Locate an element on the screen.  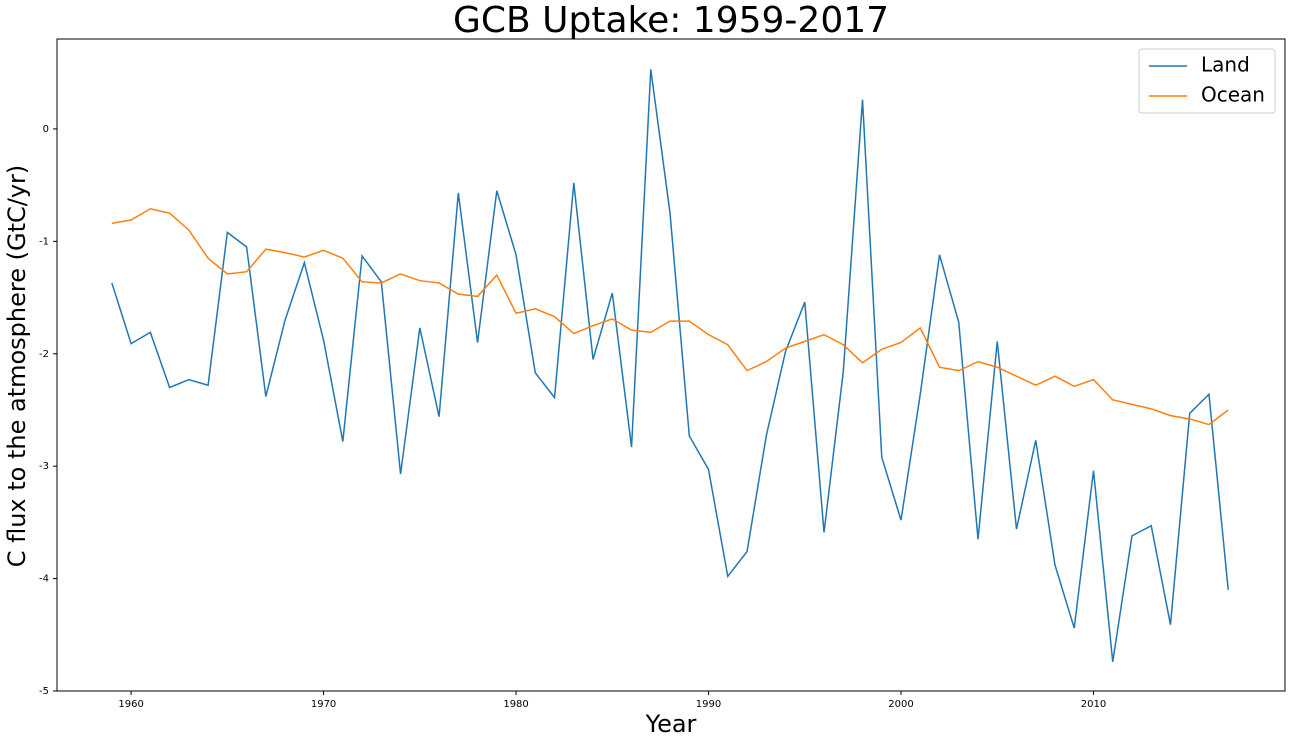
y-tick-label: -5 is located at coordinates (44, 691).